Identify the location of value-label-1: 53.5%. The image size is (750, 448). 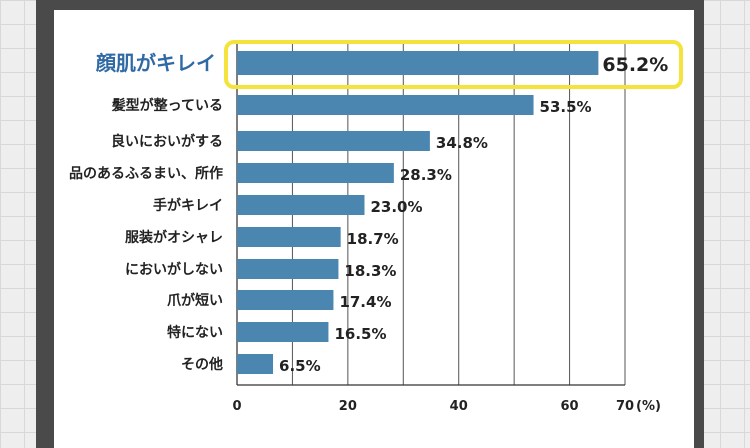
(566, 107).